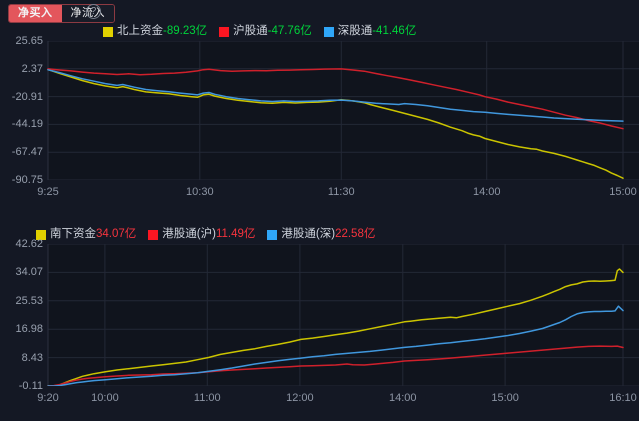 The image size is (639, 421). I want to click on y-axis-tick-label: -90.75, so click(27, 180).